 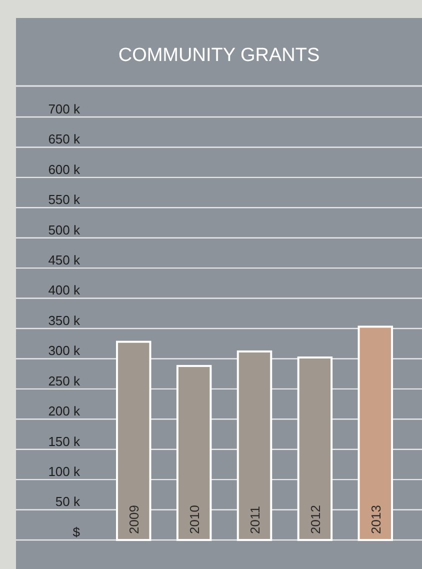 I want to click on y-tick-label: 450 k, so click(x=64, y=260).